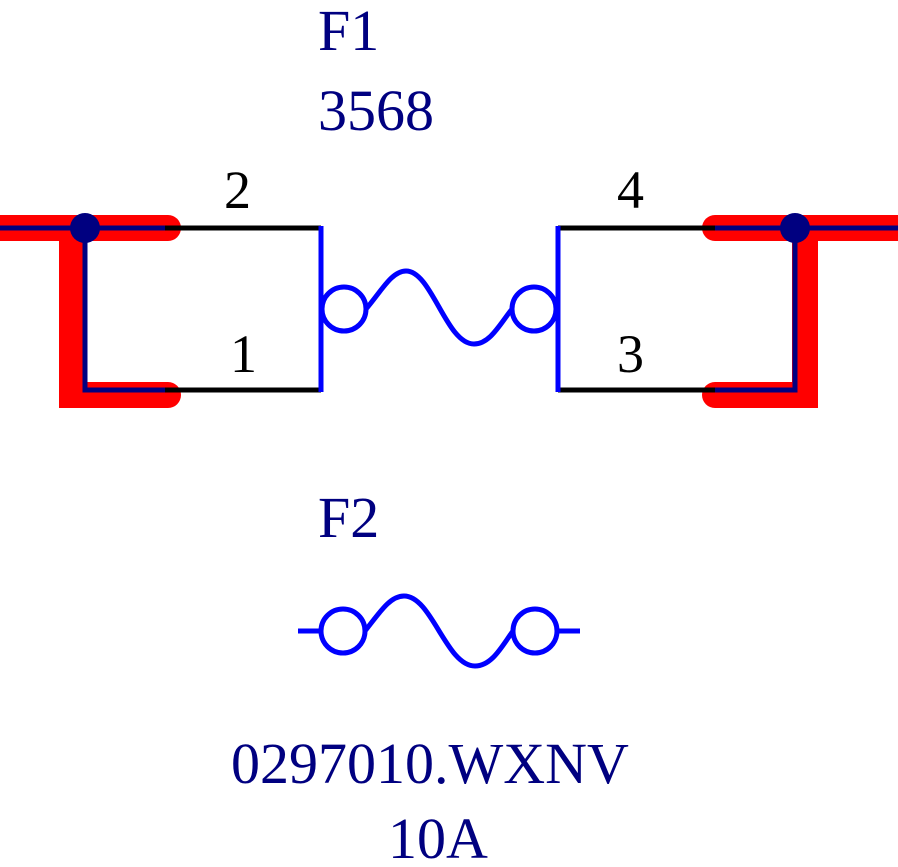  I want to click on f1-left-terminal-circle, so click(344, 309).